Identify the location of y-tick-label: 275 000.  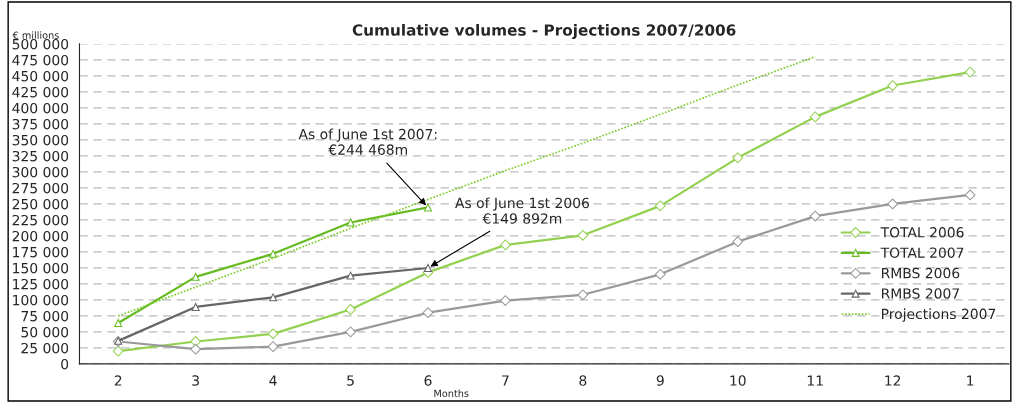
(40, 188).